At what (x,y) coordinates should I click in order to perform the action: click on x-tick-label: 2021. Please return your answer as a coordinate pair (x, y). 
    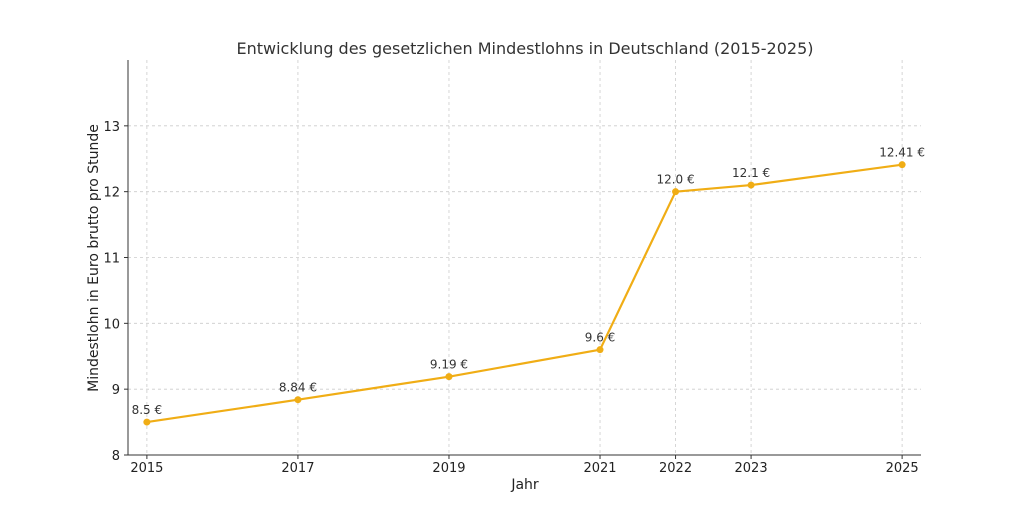
    Looking at the image, I should click on (599, 468).